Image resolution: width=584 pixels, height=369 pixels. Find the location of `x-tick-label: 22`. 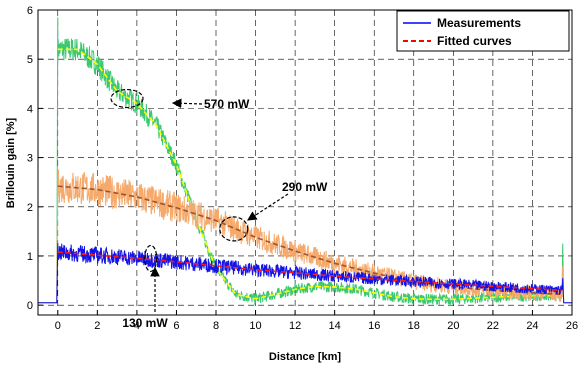

x-tick-label: 22 is located at coordinates (493, 326).